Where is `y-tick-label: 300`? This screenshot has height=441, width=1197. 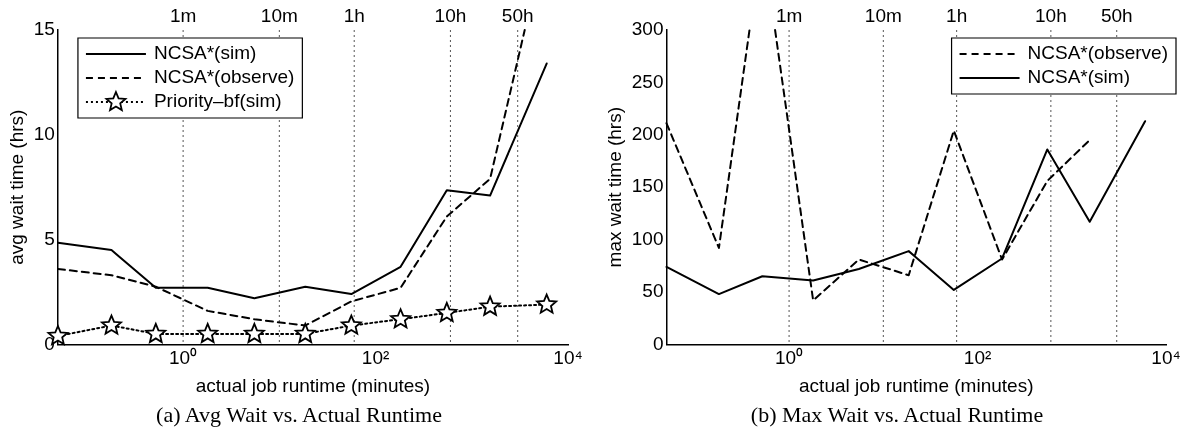 y-tick-label: 300 is located at coordinates (647, 29).